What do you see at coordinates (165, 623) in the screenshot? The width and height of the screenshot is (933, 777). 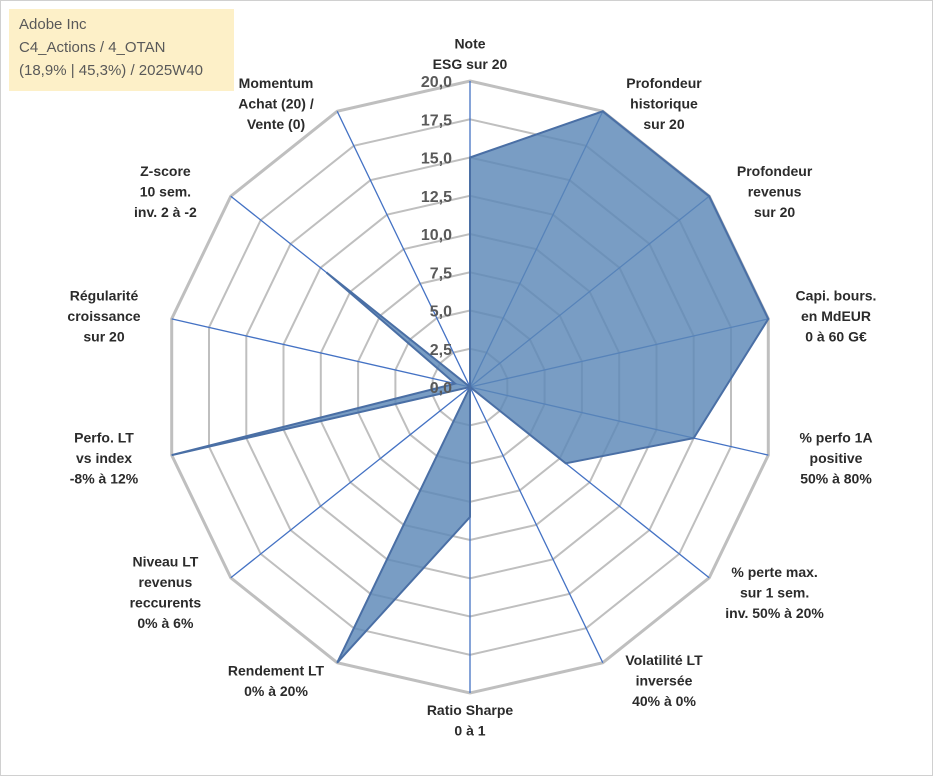 I see `axis-label-line: 0% à 6%` at bounding box center [165, 623].